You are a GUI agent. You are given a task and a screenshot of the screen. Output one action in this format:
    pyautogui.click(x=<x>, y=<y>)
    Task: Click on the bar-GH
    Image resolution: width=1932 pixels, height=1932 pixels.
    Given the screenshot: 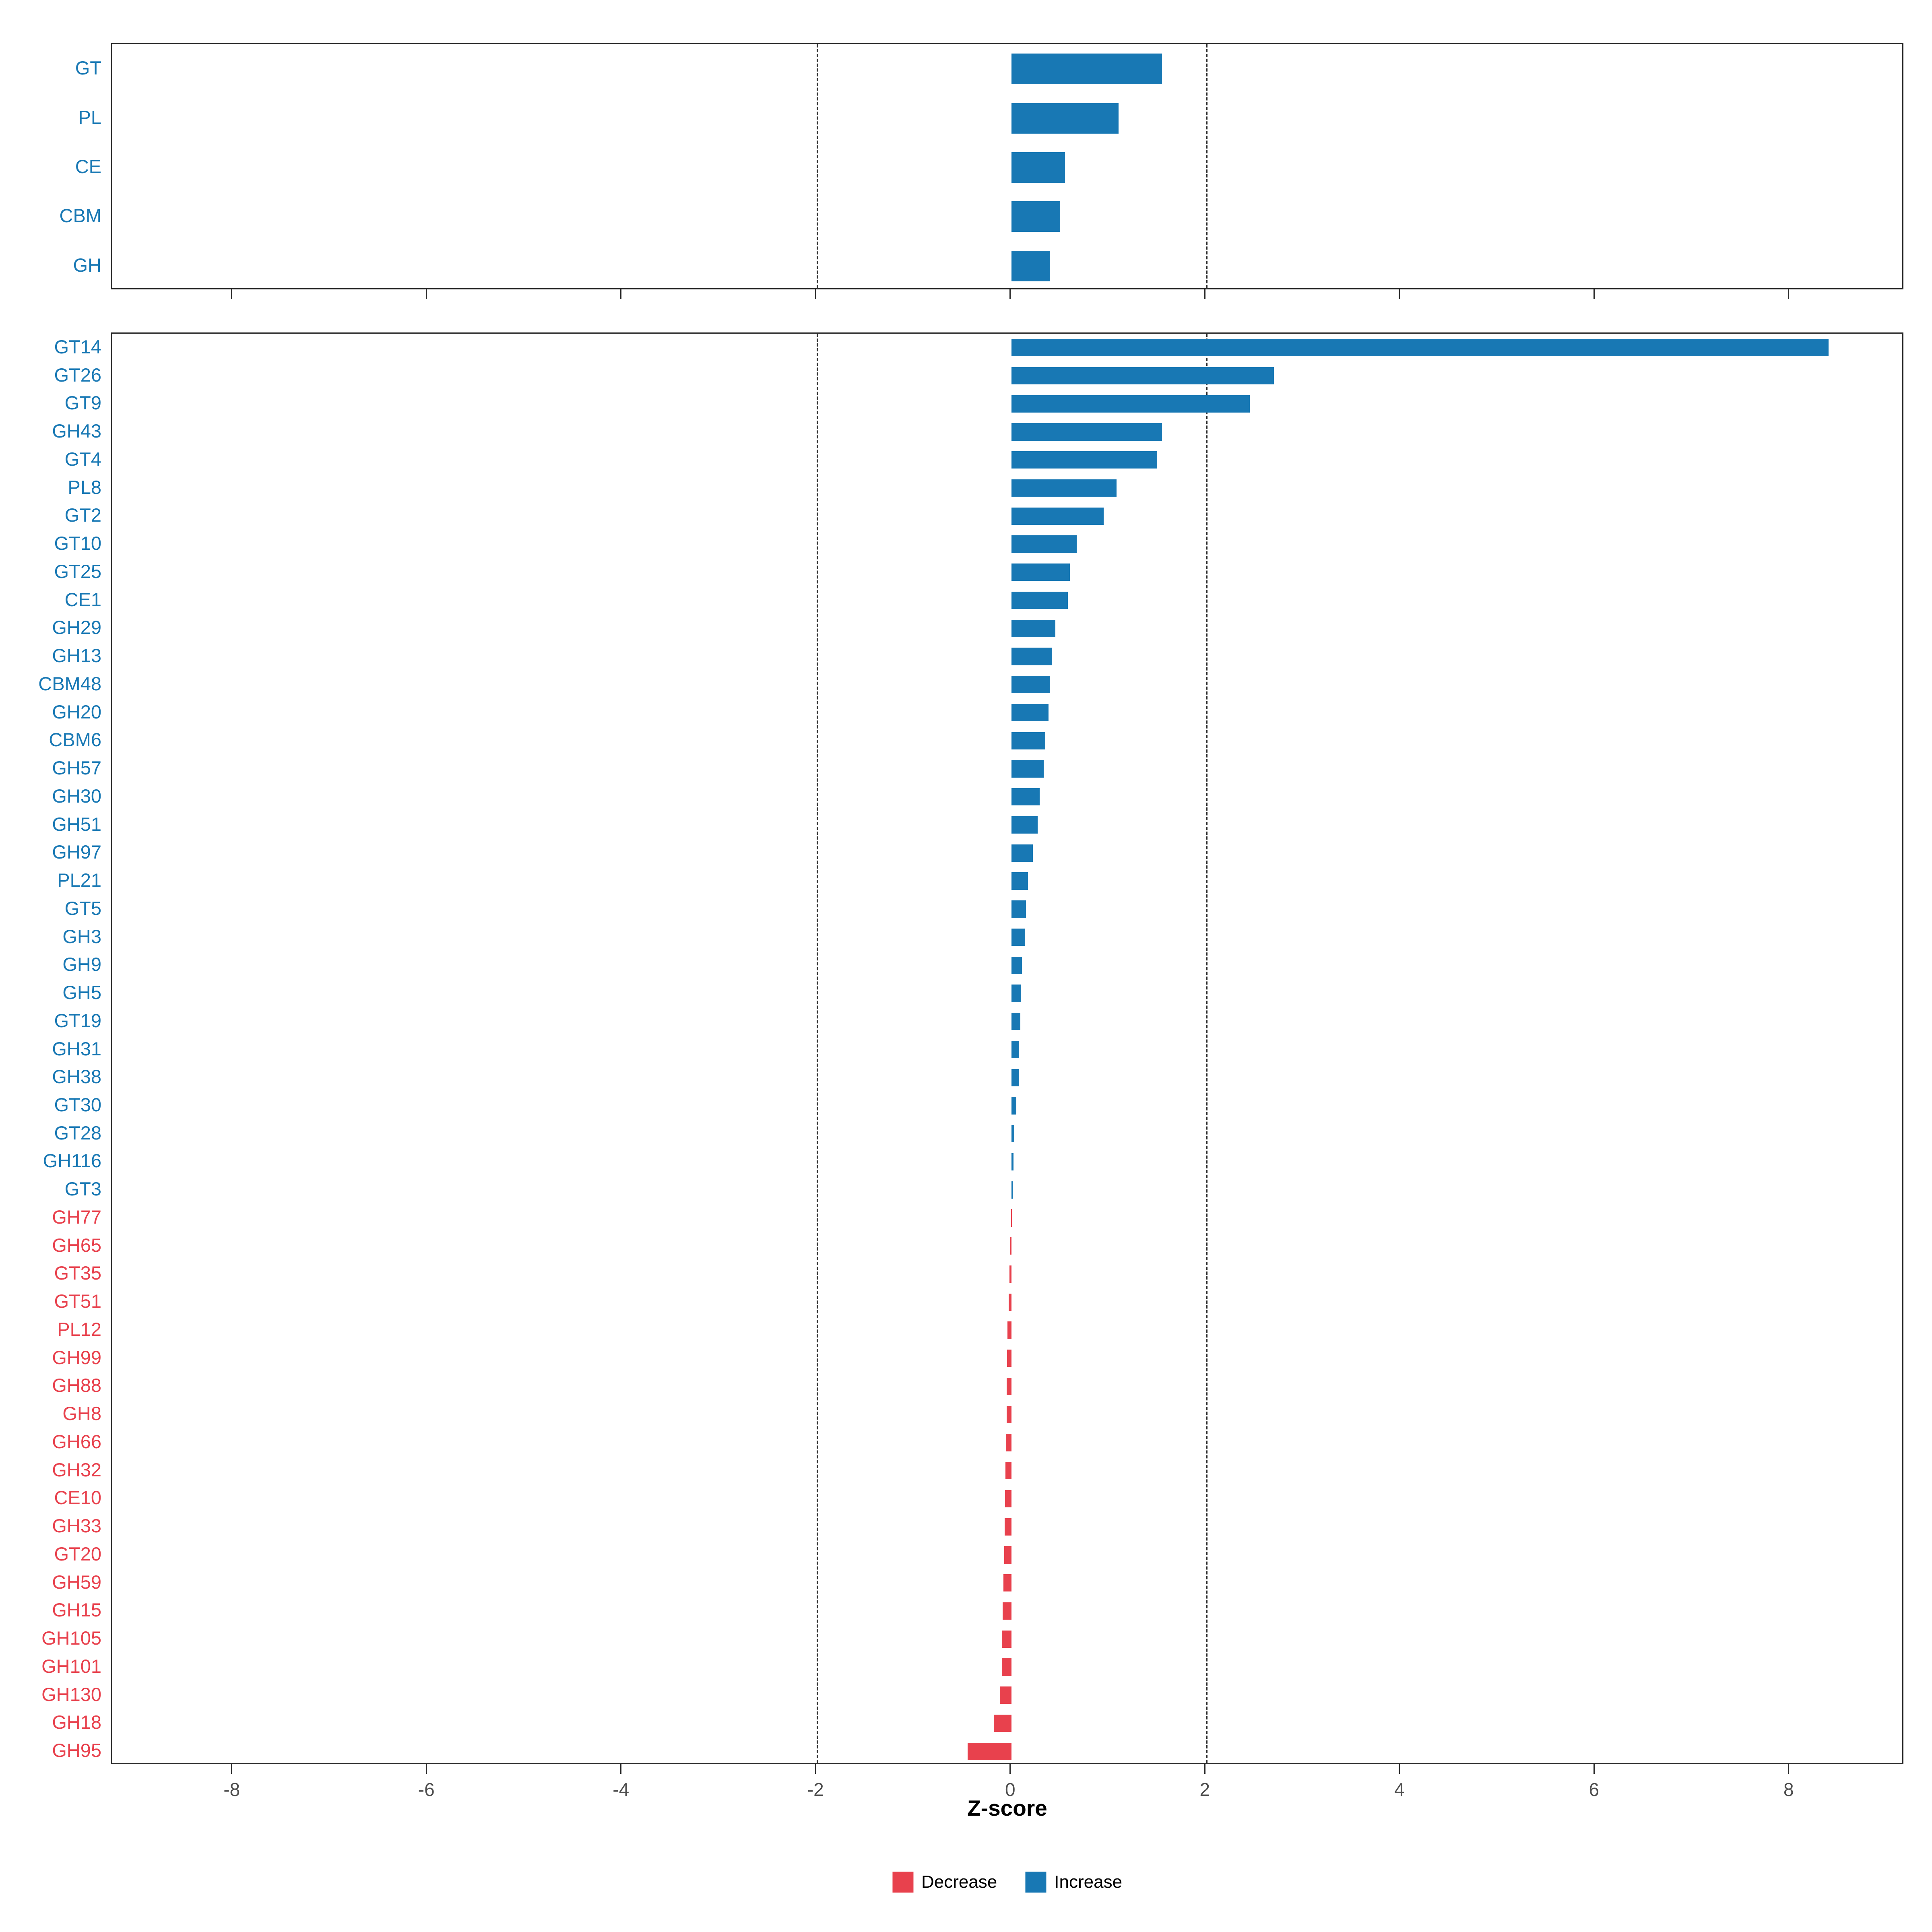 What is the action you would take?
    pyautogui.click(x=1031, y=265)
    